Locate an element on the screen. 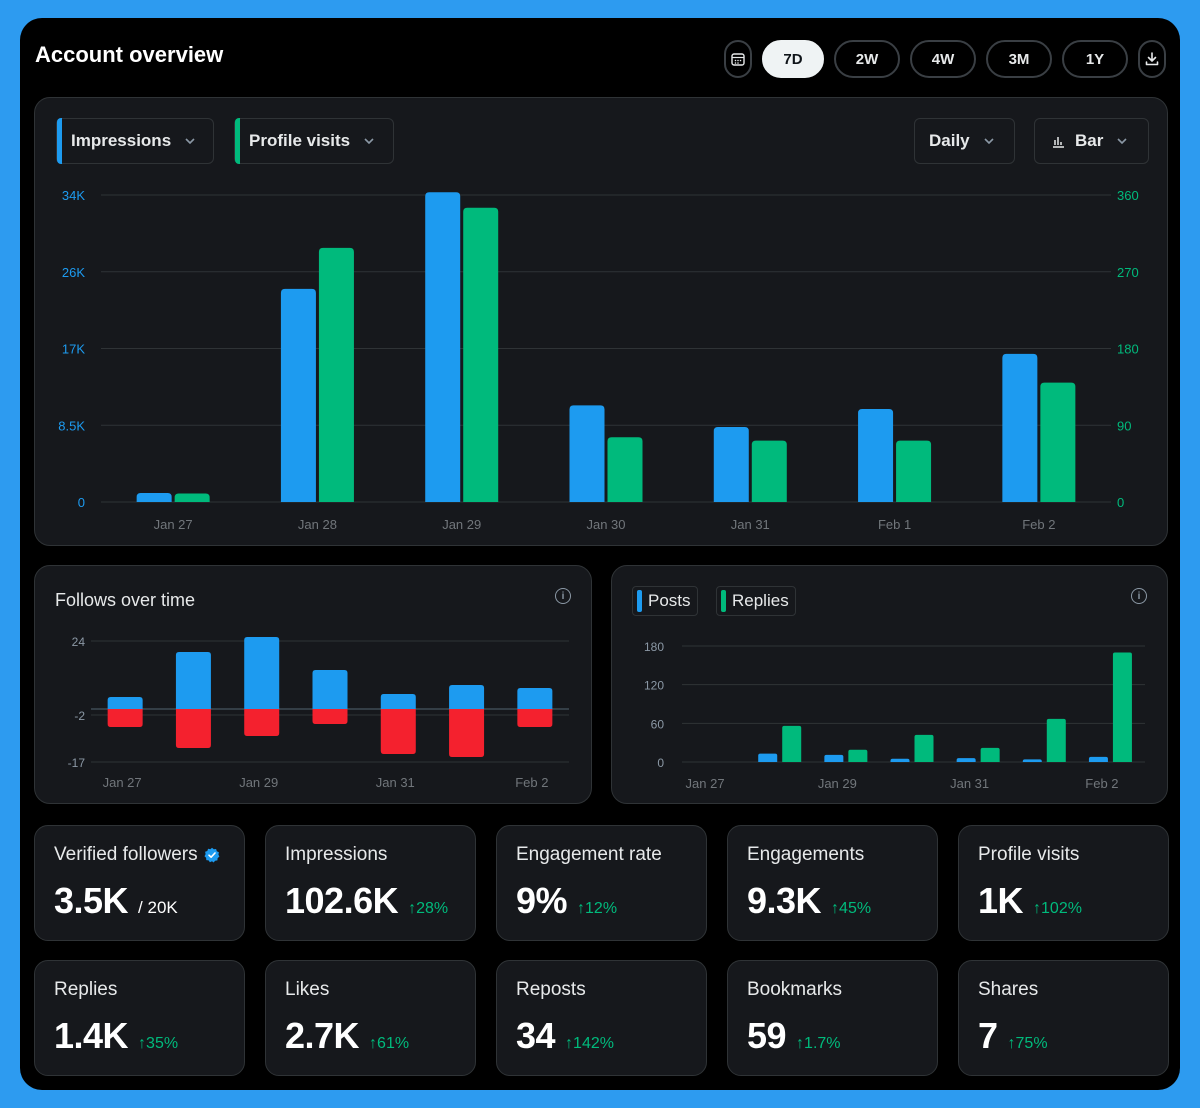  date-range-selector: 7D 2W 4W 3M 1Y is located at coordinates (945, 59).